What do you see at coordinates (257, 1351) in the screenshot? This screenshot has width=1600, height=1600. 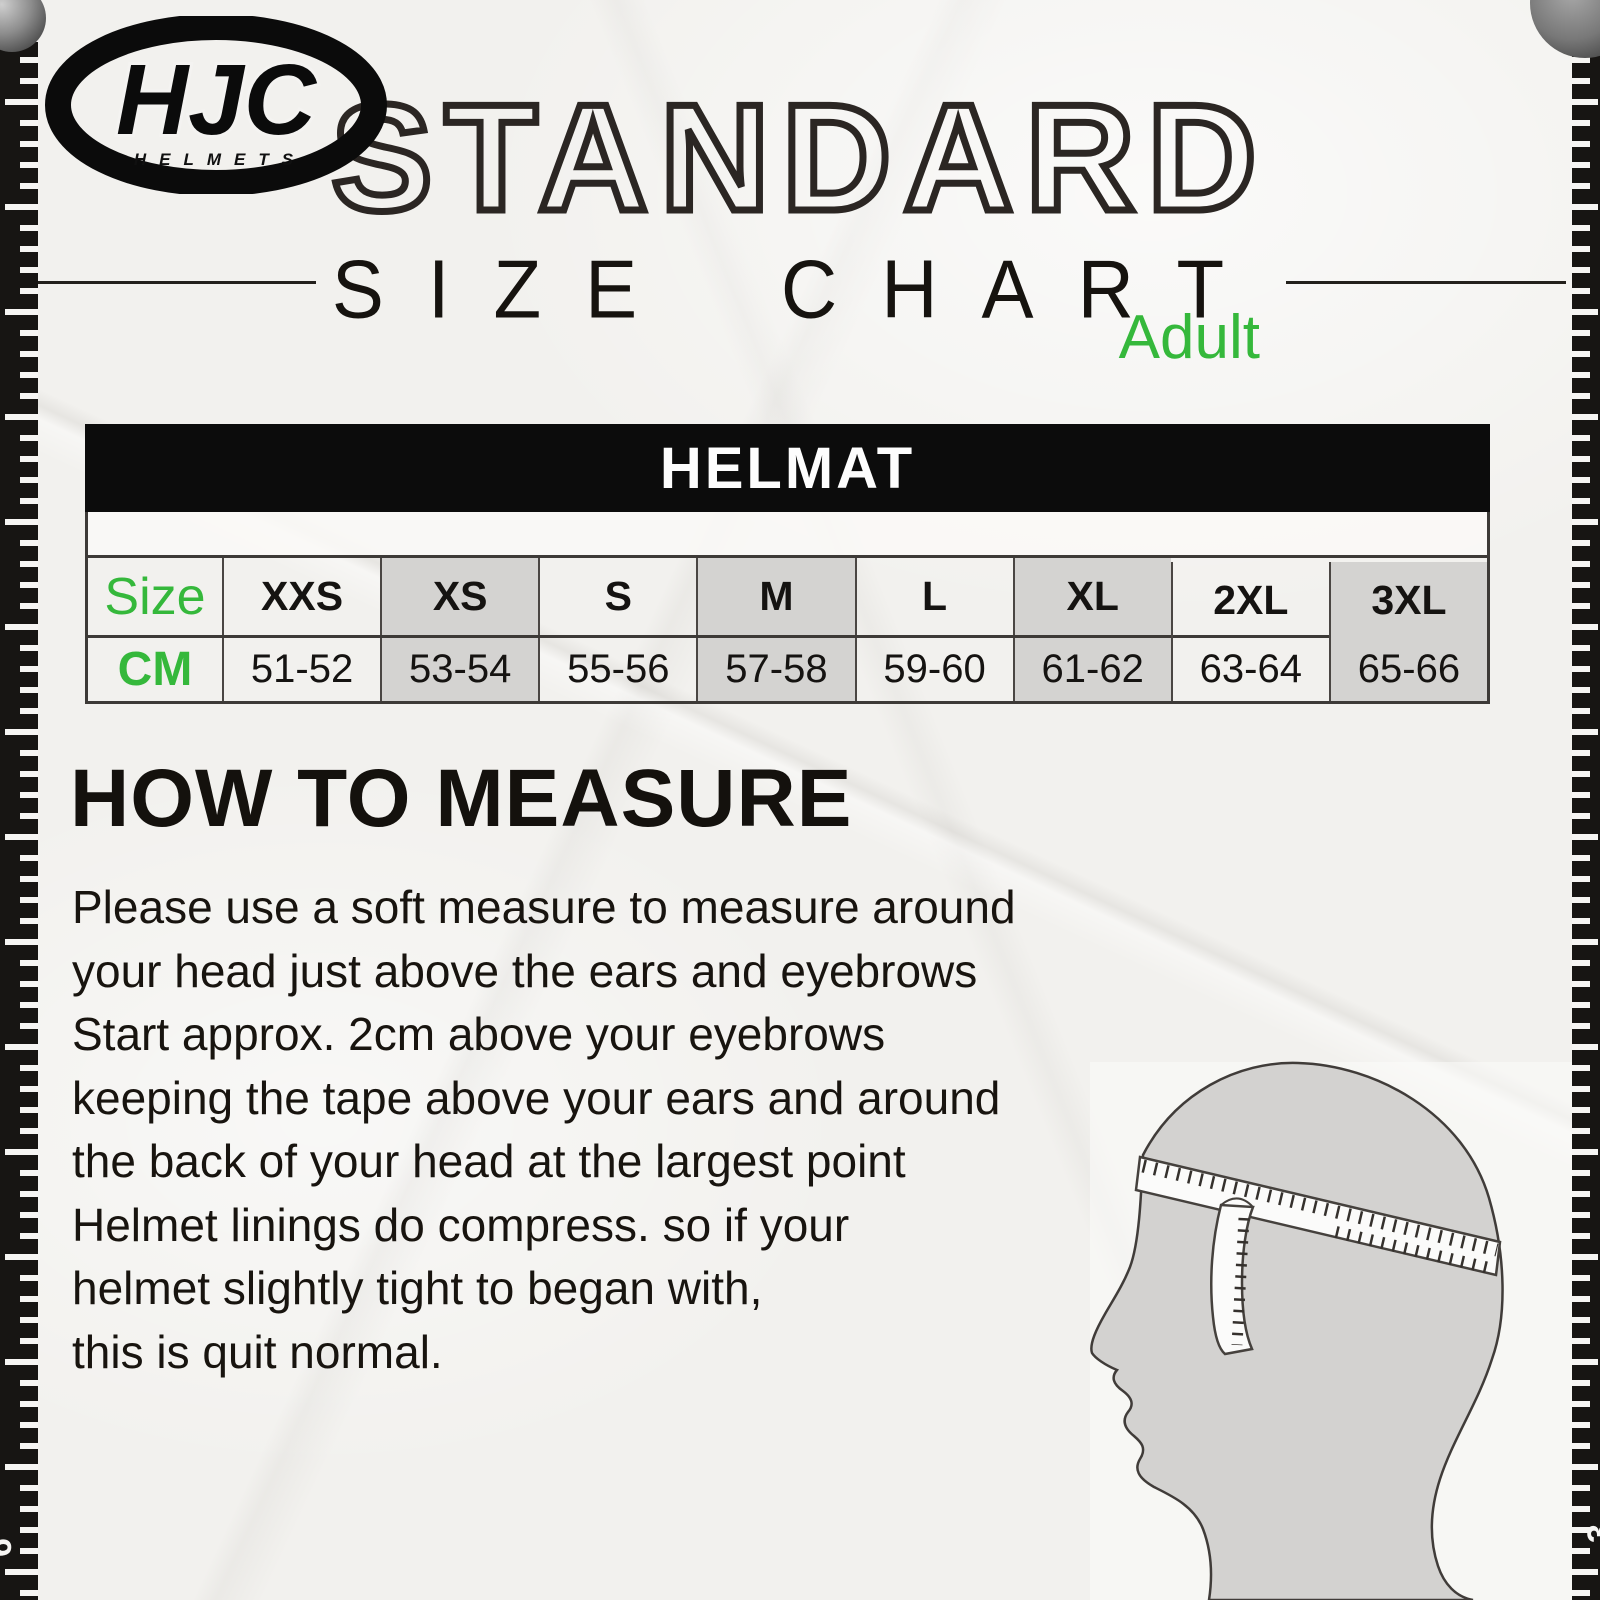 I see `measure-line: this is quit normal.` at bounding box center [257, 1351].